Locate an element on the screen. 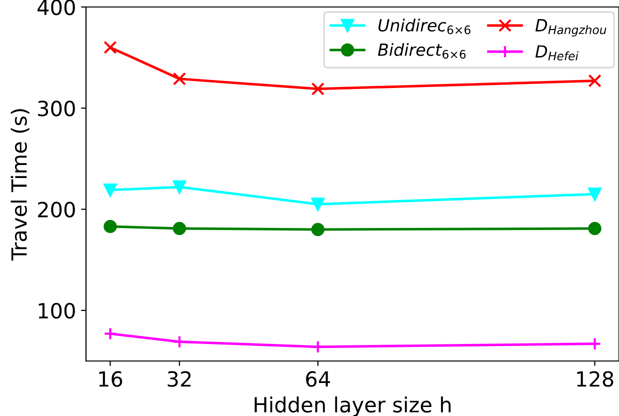 The image size is (619, 416). x-tick-label: 128 is located at coordinates (595, 379).